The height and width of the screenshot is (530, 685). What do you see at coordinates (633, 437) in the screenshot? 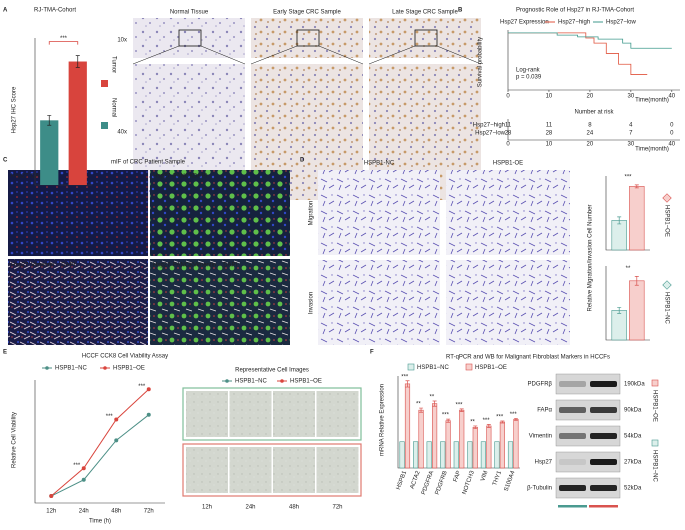
I see `protein-size: 54kDa` at bounding box center [633, 437].